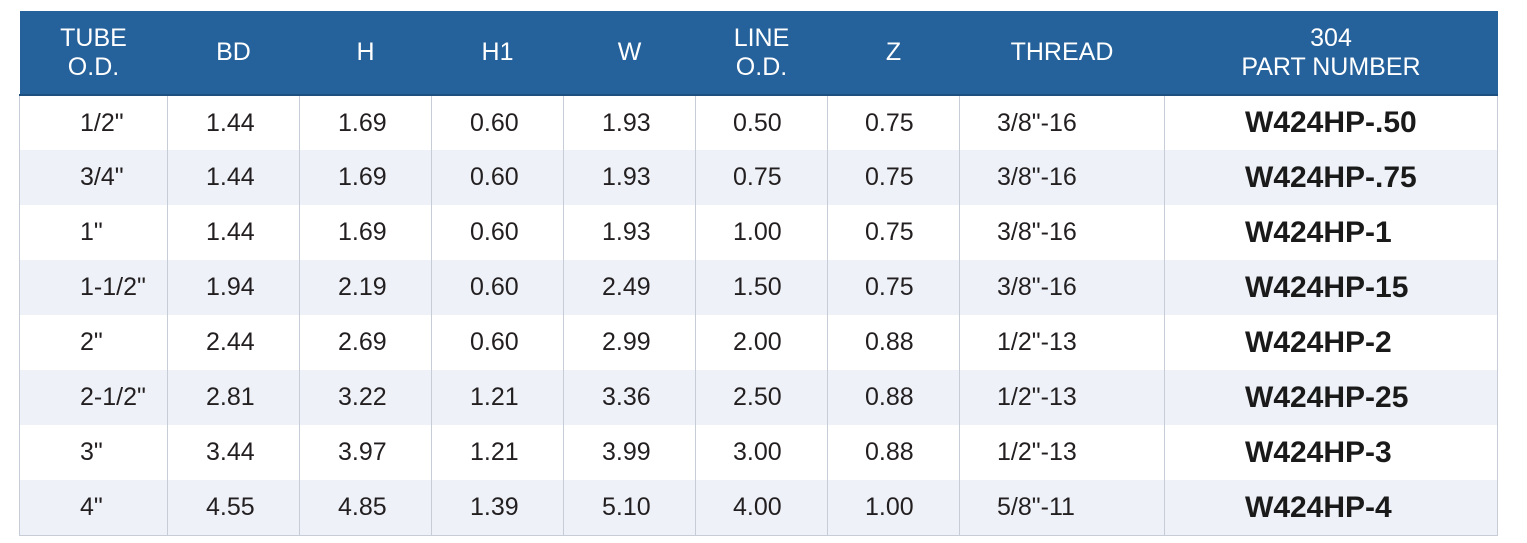 This screenshot has height=543, width=1527. Describe the element at coordinates (1331, 233) in the screenshot. I see `cell-part-number: W424HP-1` at that location.